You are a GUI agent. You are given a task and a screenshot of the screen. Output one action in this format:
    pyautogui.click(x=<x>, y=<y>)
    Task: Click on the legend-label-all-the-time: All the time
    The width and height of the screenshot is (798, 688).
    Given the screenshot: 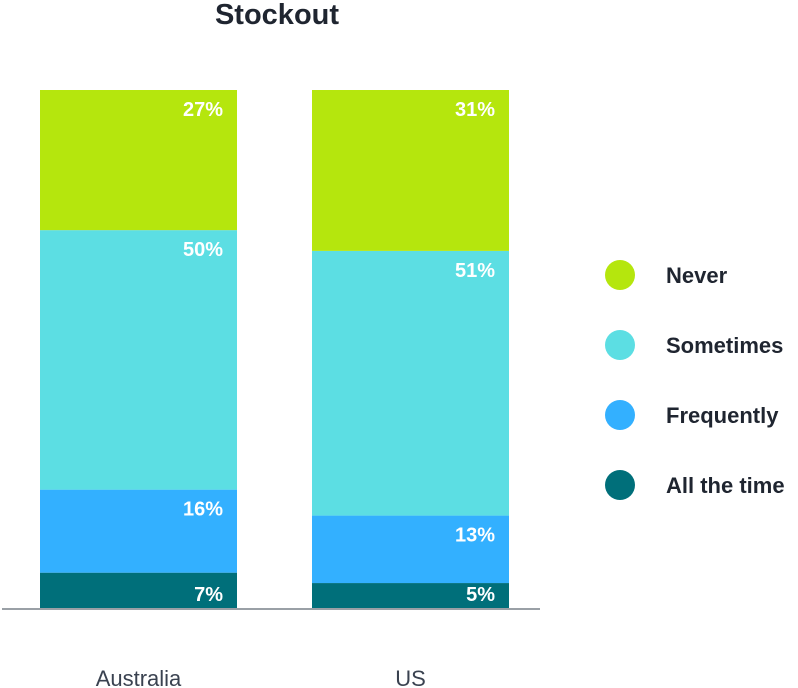 What is the action you would take?
    pyautogui.click(x=725, y=485)
    